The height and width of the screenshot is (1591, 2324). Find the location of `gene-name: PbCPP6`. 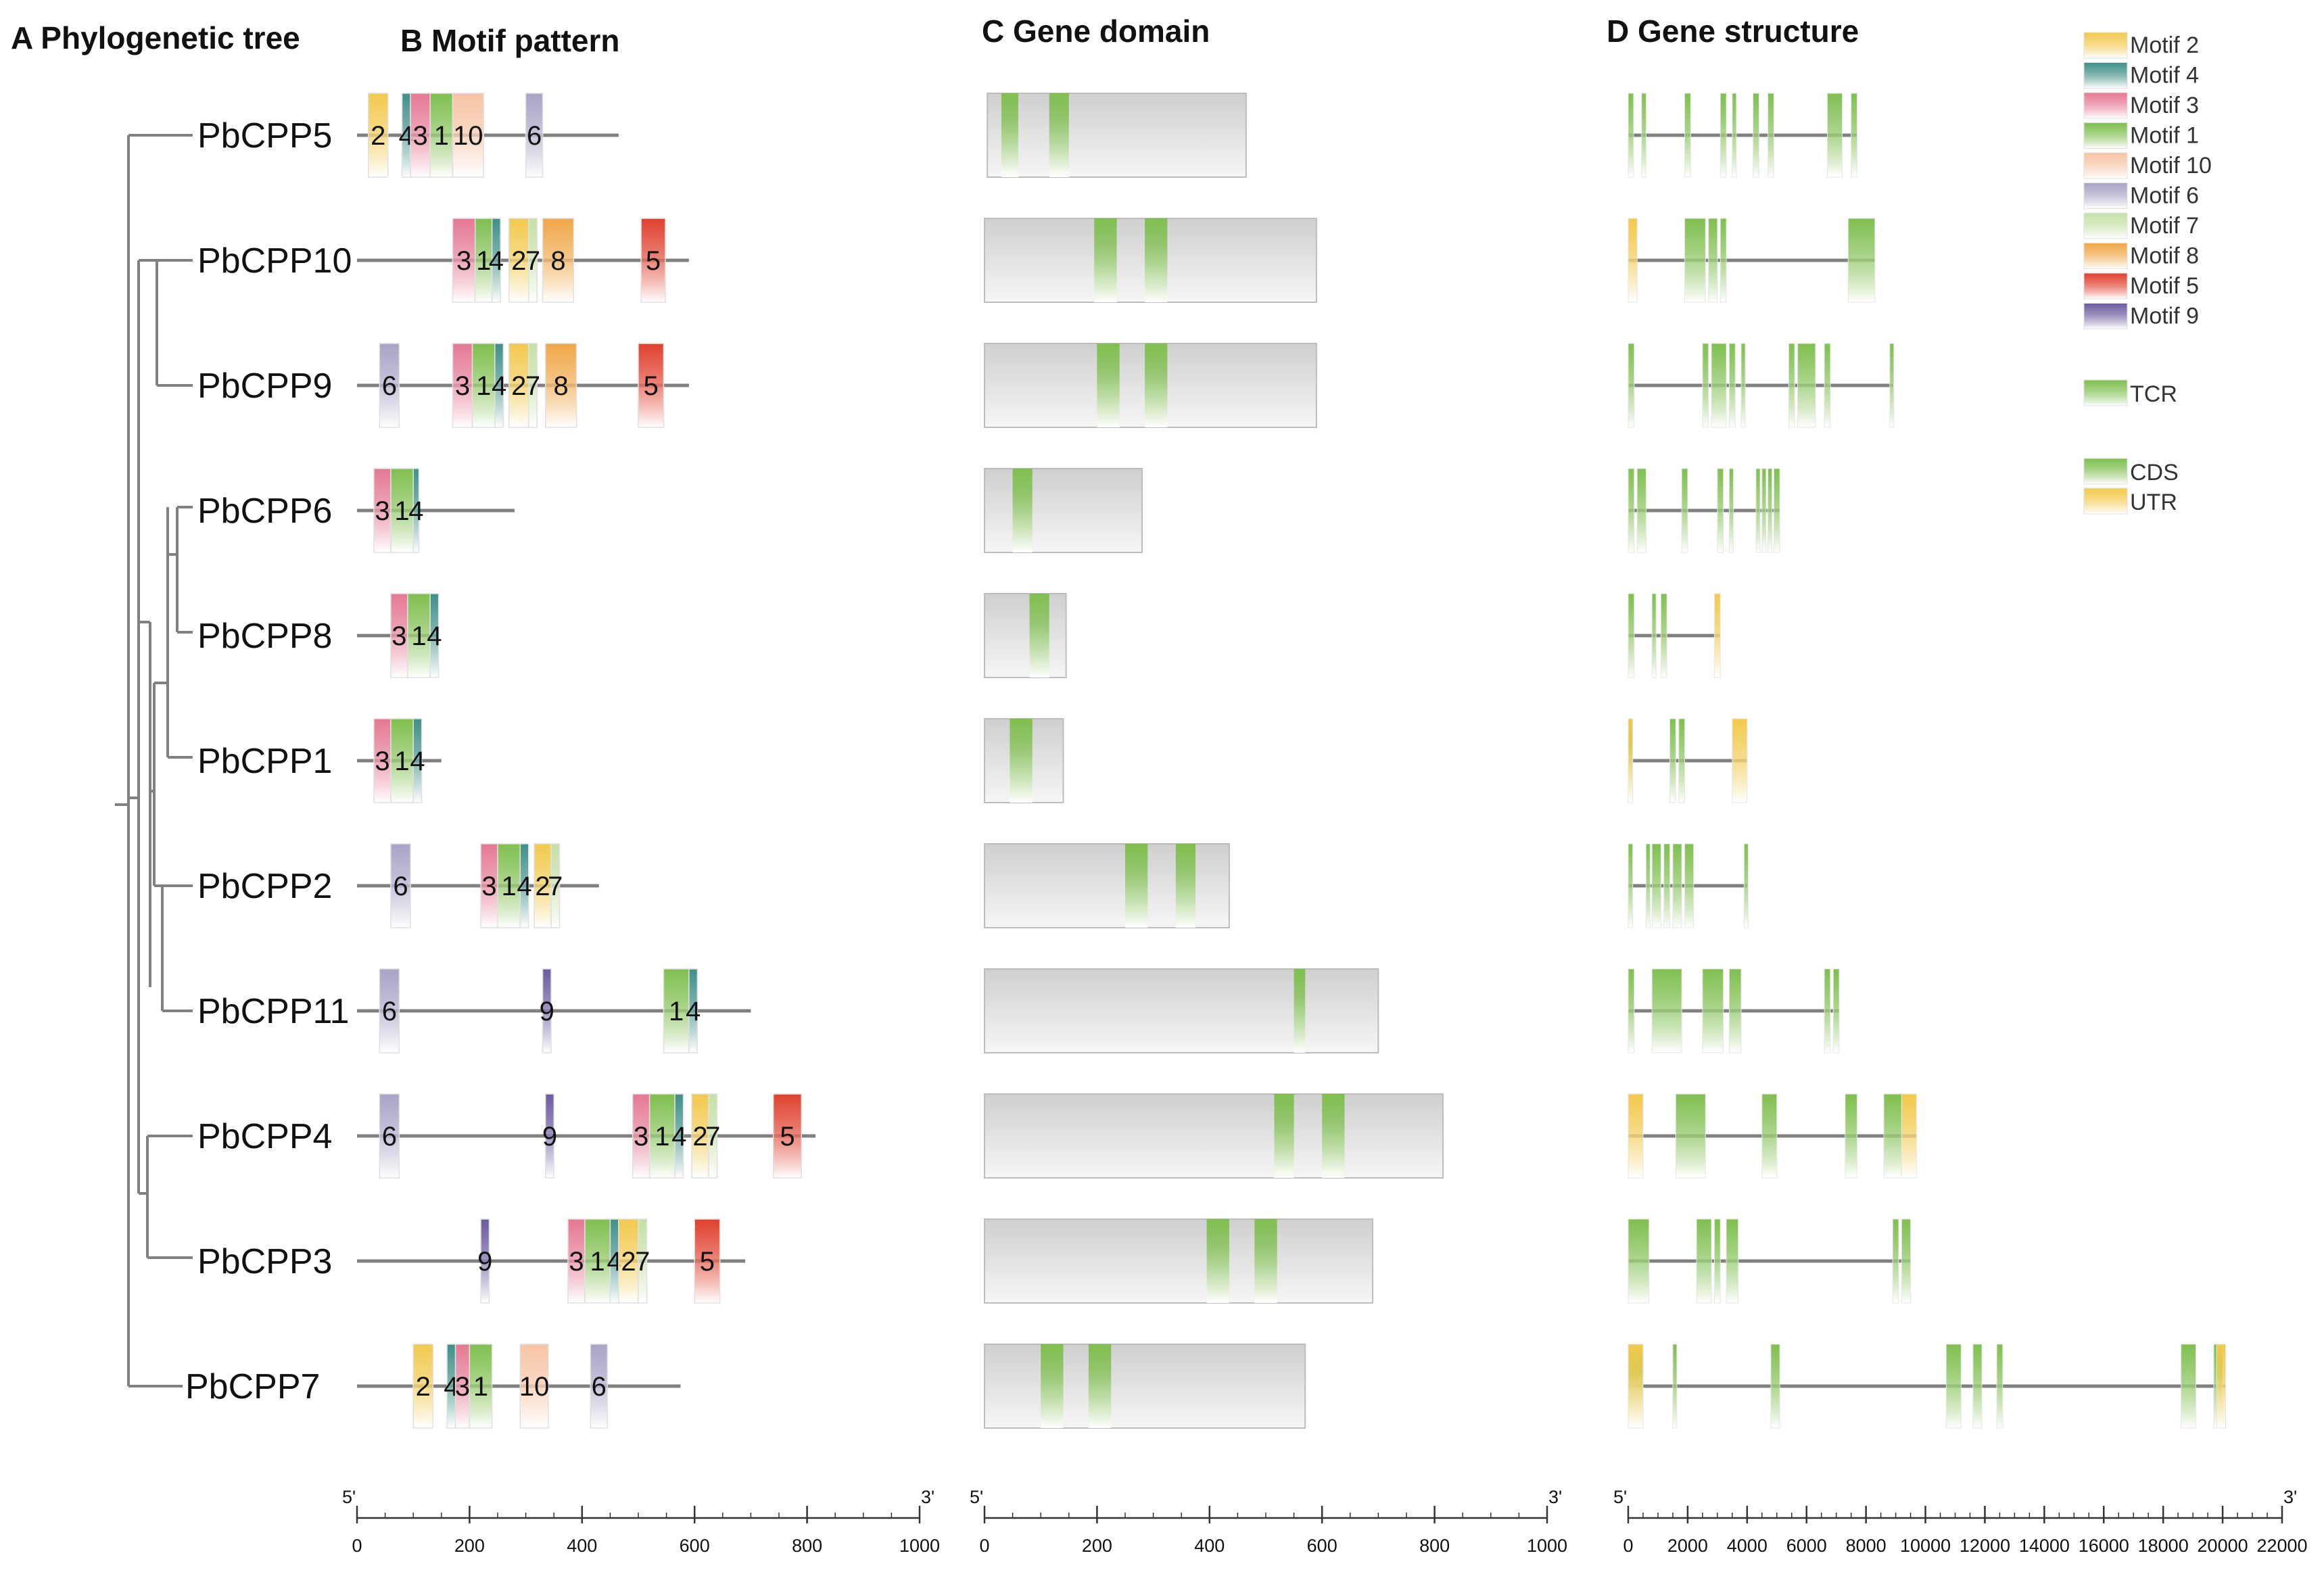

gene-name: PbCPP6 is located at coordinates (264, 511).